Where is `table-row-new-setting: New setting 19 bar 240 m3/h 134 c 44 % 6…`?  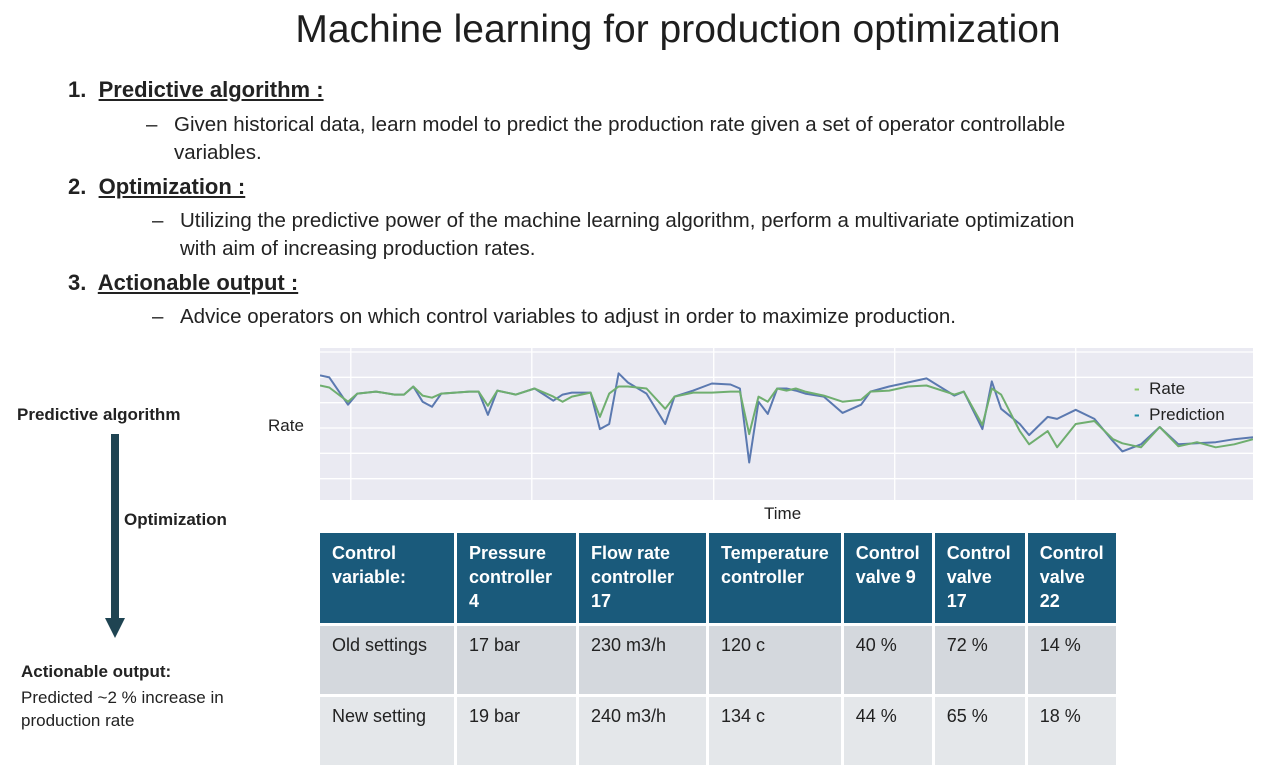 table-row-new-setting: New setting 19 bar 240 m3/h 134 c 44 % 6… is located at coordinates (718, 731).